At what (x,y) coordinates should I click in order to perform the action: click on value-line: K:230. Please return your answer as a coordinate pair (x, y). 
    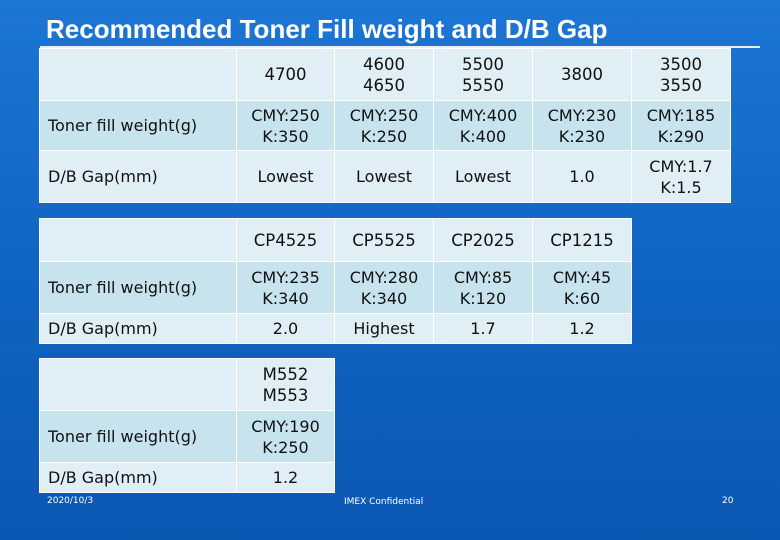
    Looking at the image, I should click on (582, 136).